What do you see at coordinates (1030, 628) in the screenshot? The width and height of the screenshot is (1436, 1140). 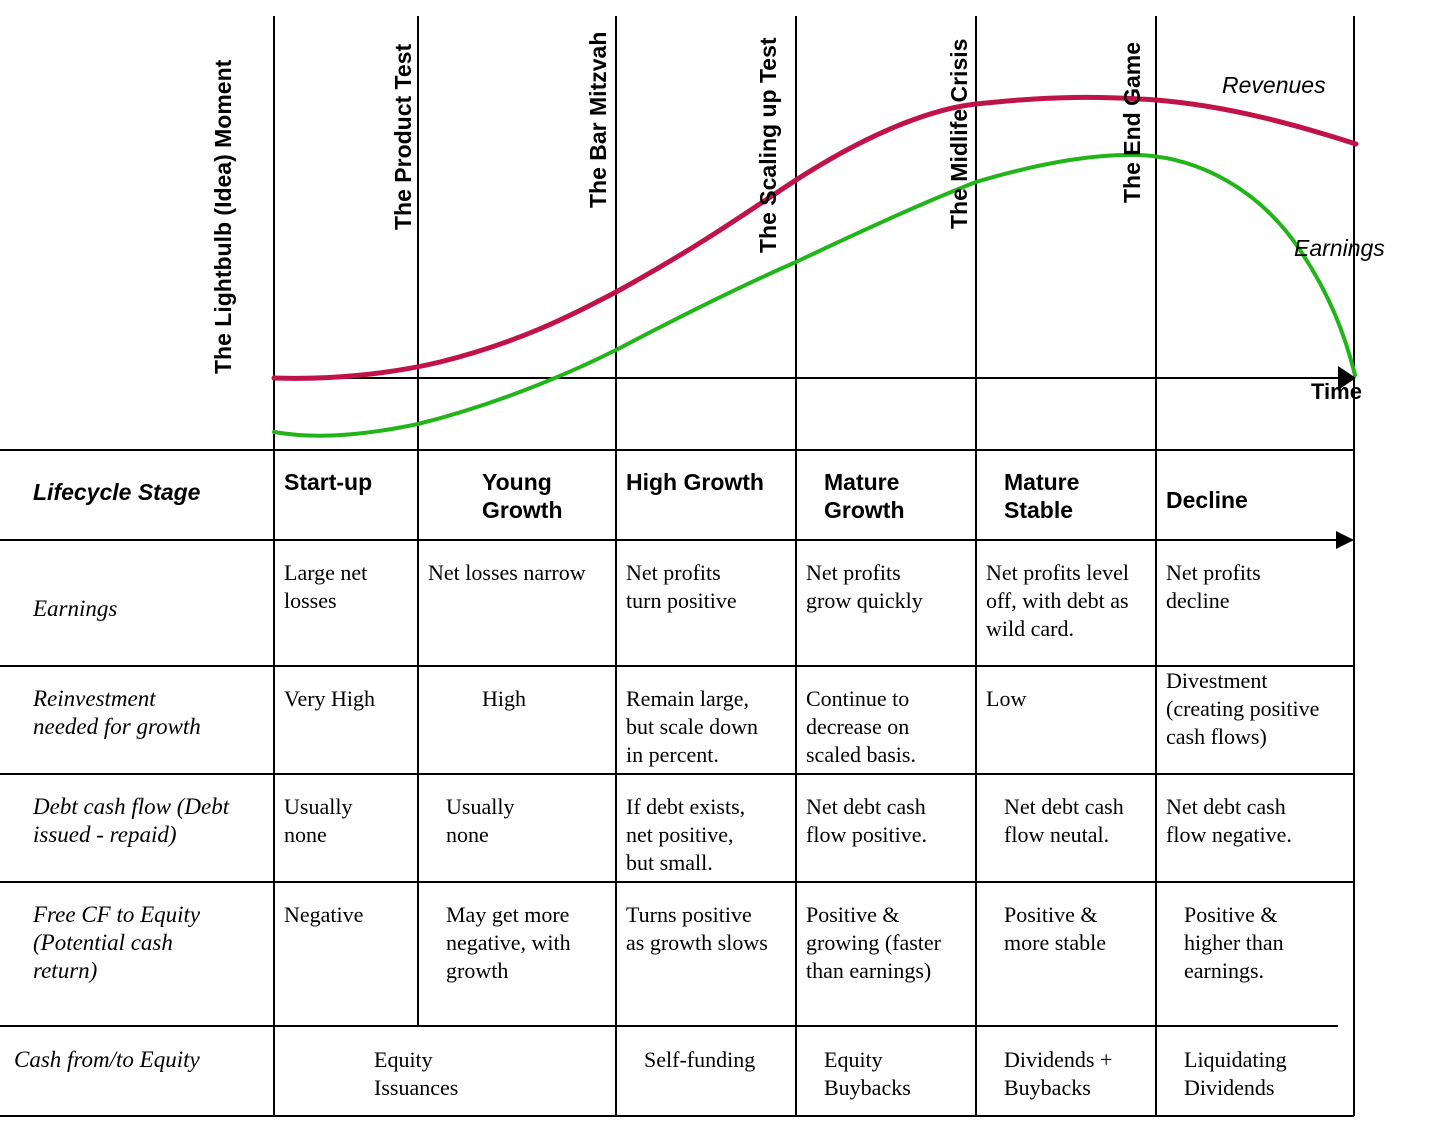 I see `cell-line: wild card.` at bounding box center [1030, 628].